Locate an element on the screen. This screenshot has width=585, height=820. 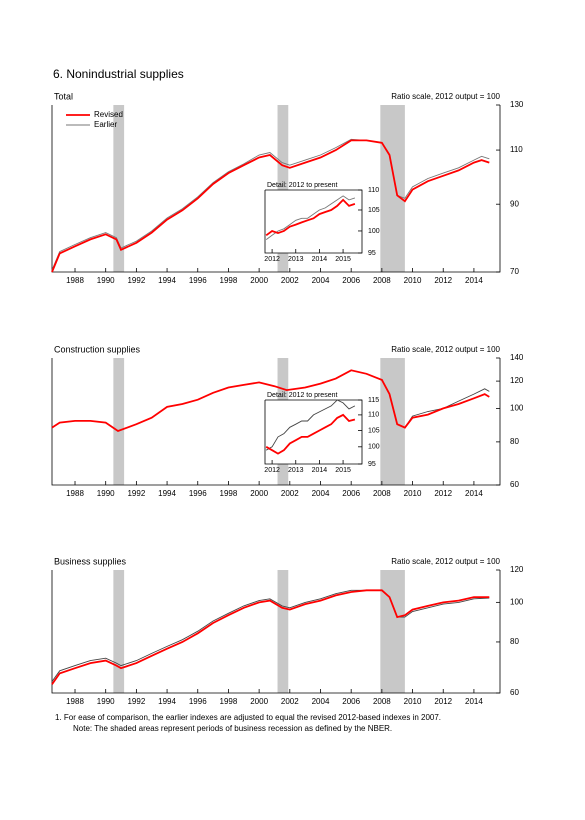
legend-label: Revised is located at coordinates (108, 114).